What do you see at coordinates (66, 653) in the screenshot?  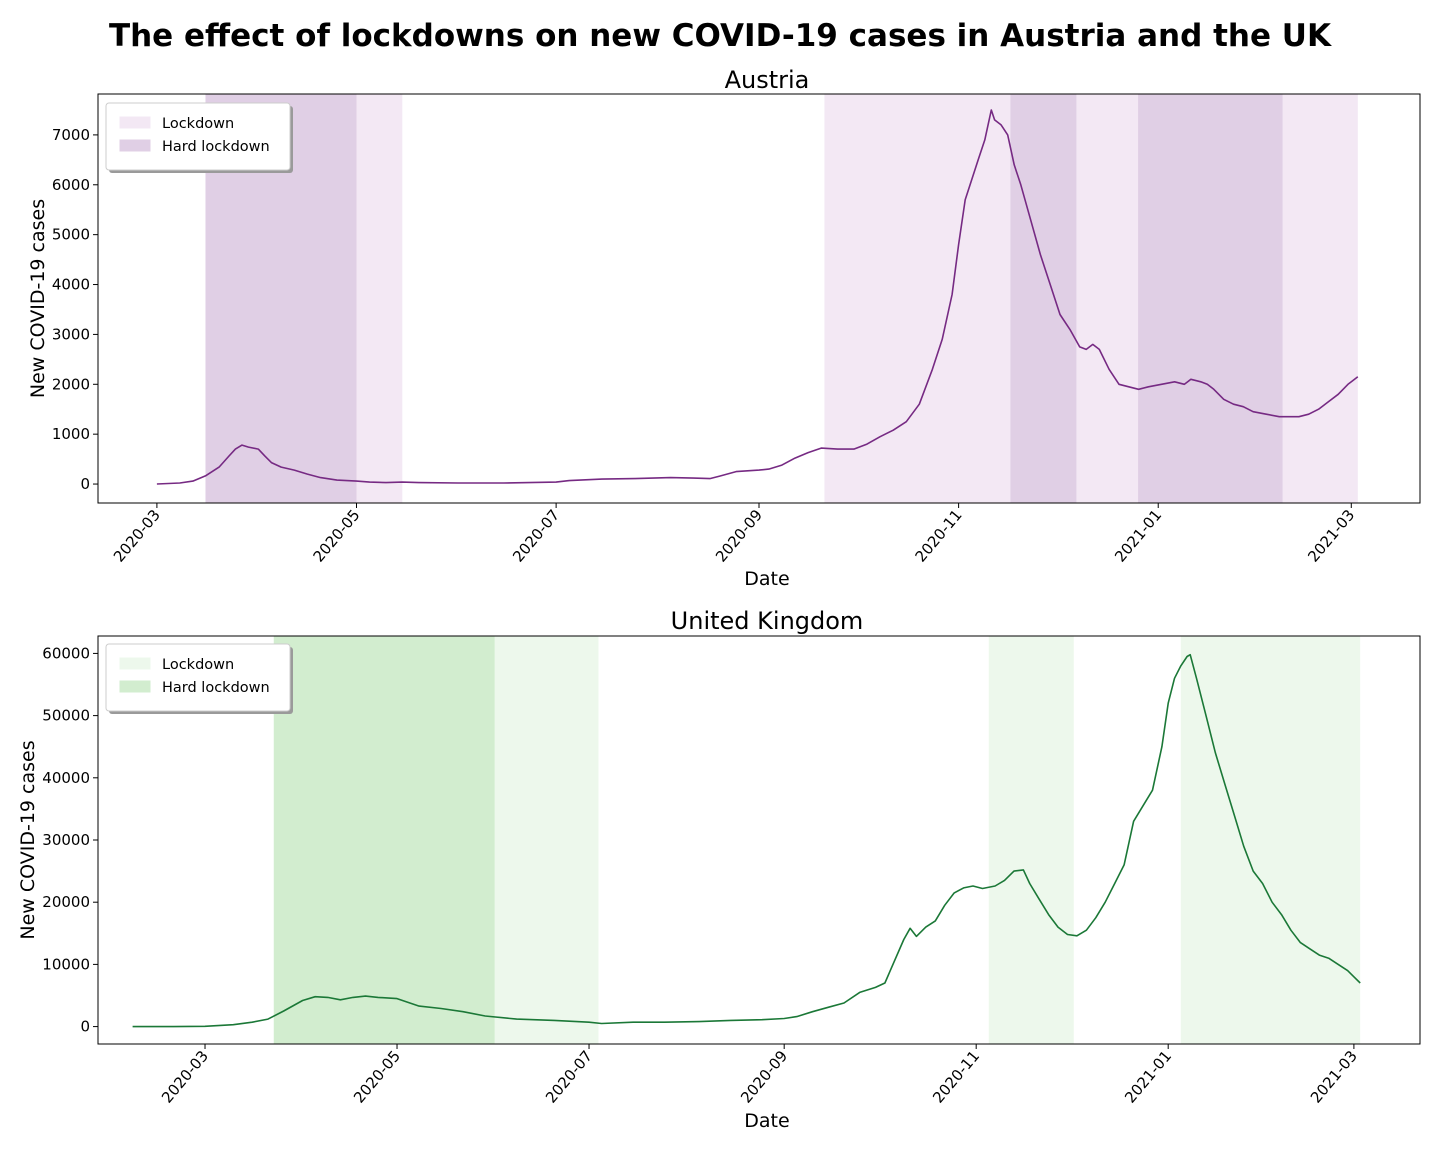 I see `y-tick-label: 60000` at bounding box center [66, 653].